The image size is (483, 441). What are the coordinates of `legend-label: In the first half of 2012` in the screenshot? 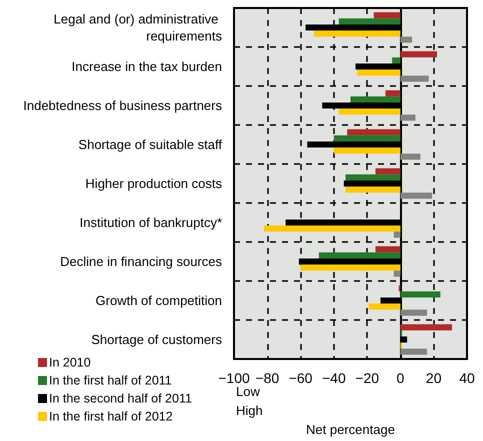 It's located at (111, 417).